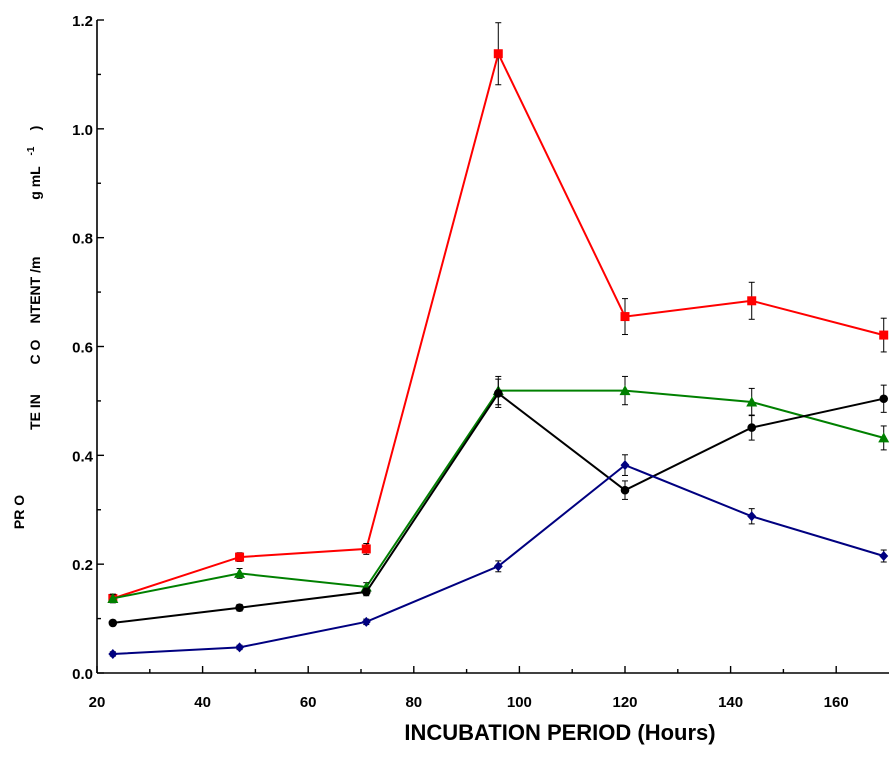 This screenshot has height=771, width=890. What do you see at coordinates (19, 512) in the screenshot?
I see `y-axis-label-part-1: PR O` at bounding box center [19, 512].